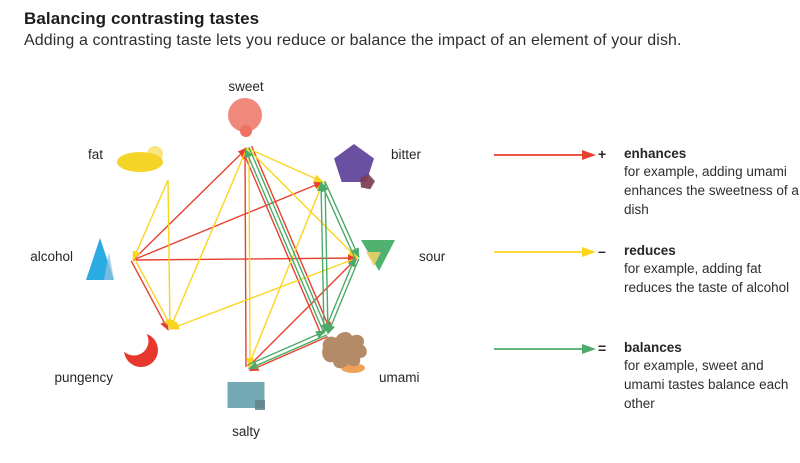  I want to click on edge-sour-umami-balances, so click(343, 296).